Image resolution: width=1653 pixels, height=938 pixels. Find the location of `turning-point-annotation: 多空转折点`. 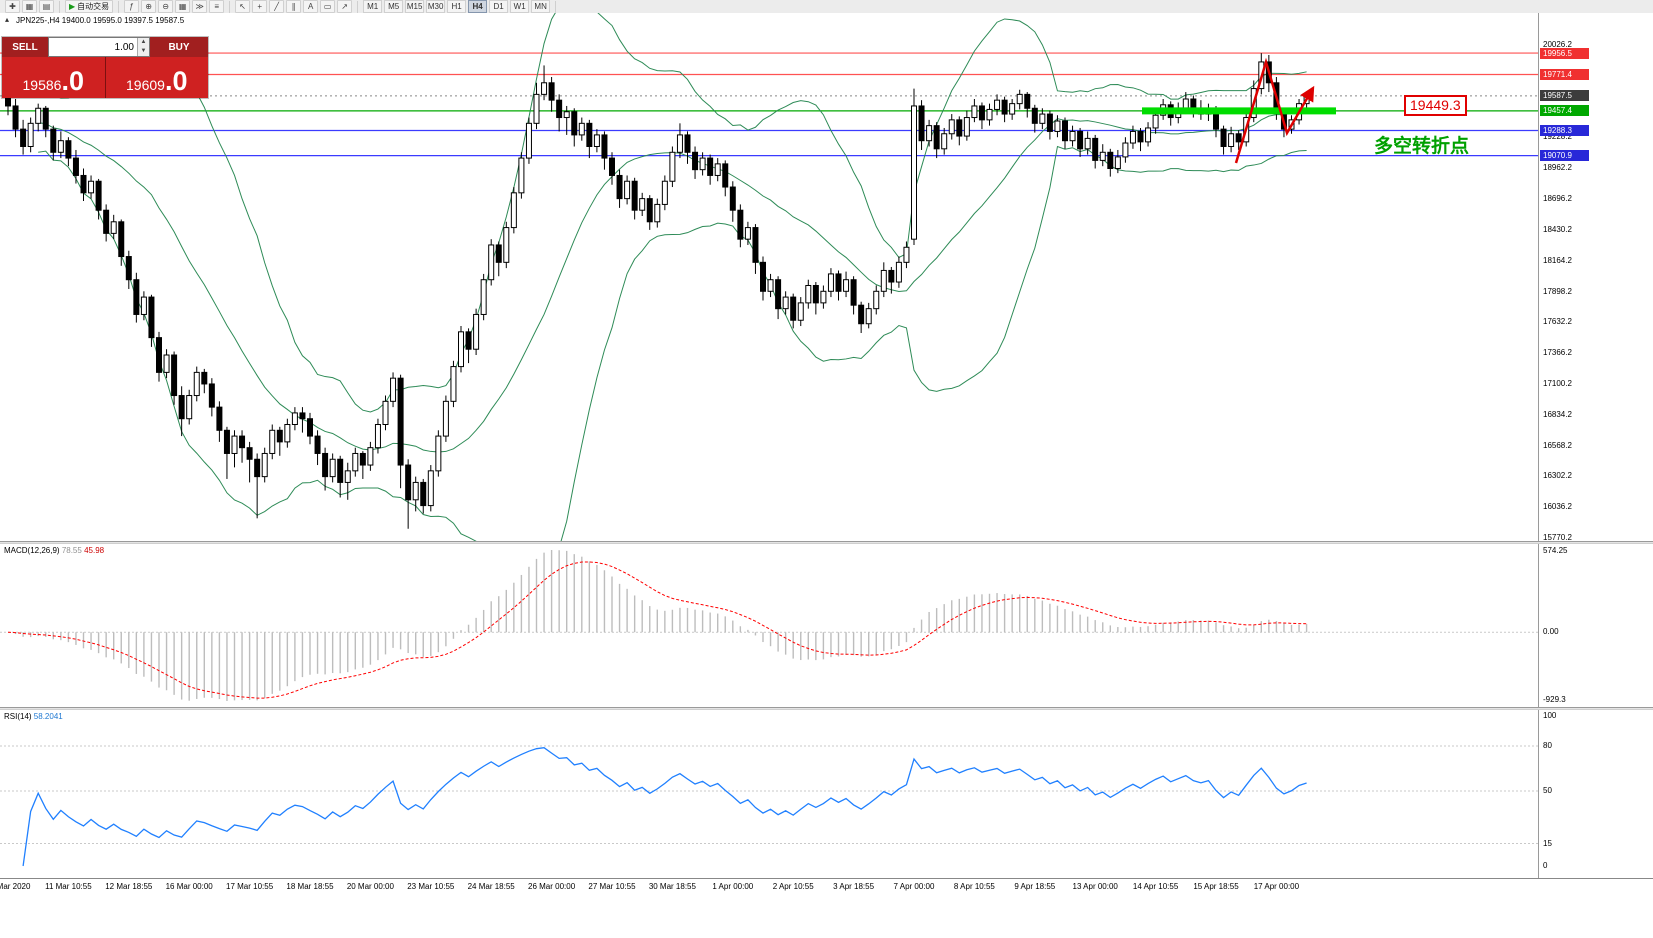

turning-point-annotation: 多空转折点 is located at coordinates (1422, 146).